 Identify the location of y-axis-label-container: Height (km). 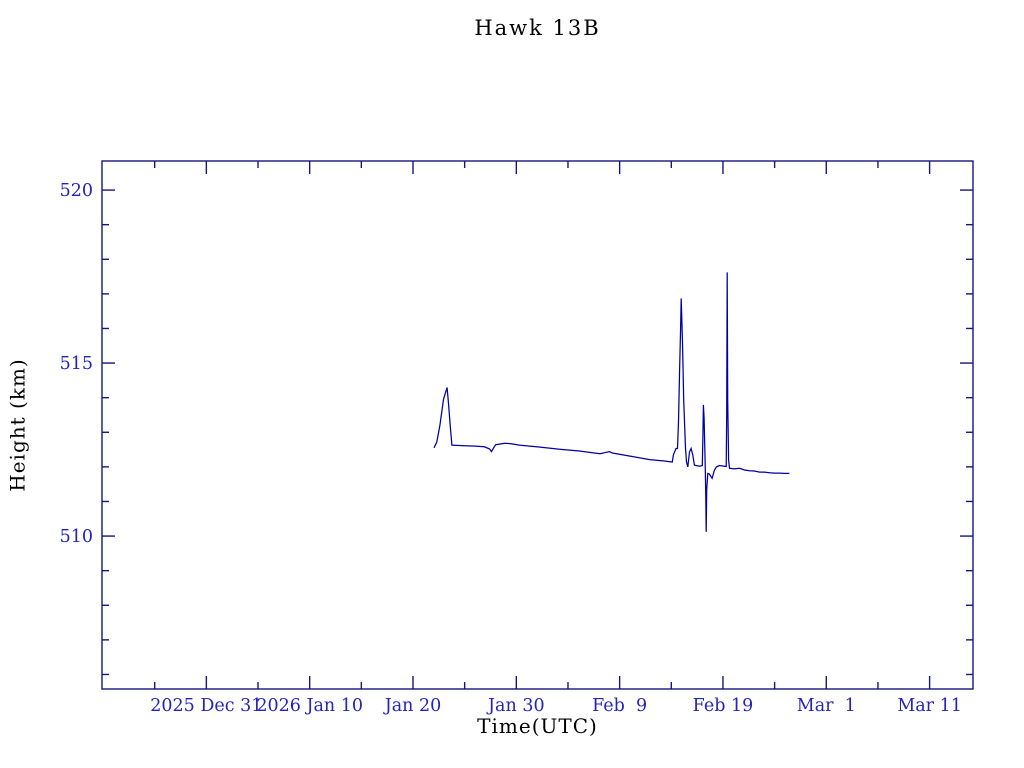
(18, 425).